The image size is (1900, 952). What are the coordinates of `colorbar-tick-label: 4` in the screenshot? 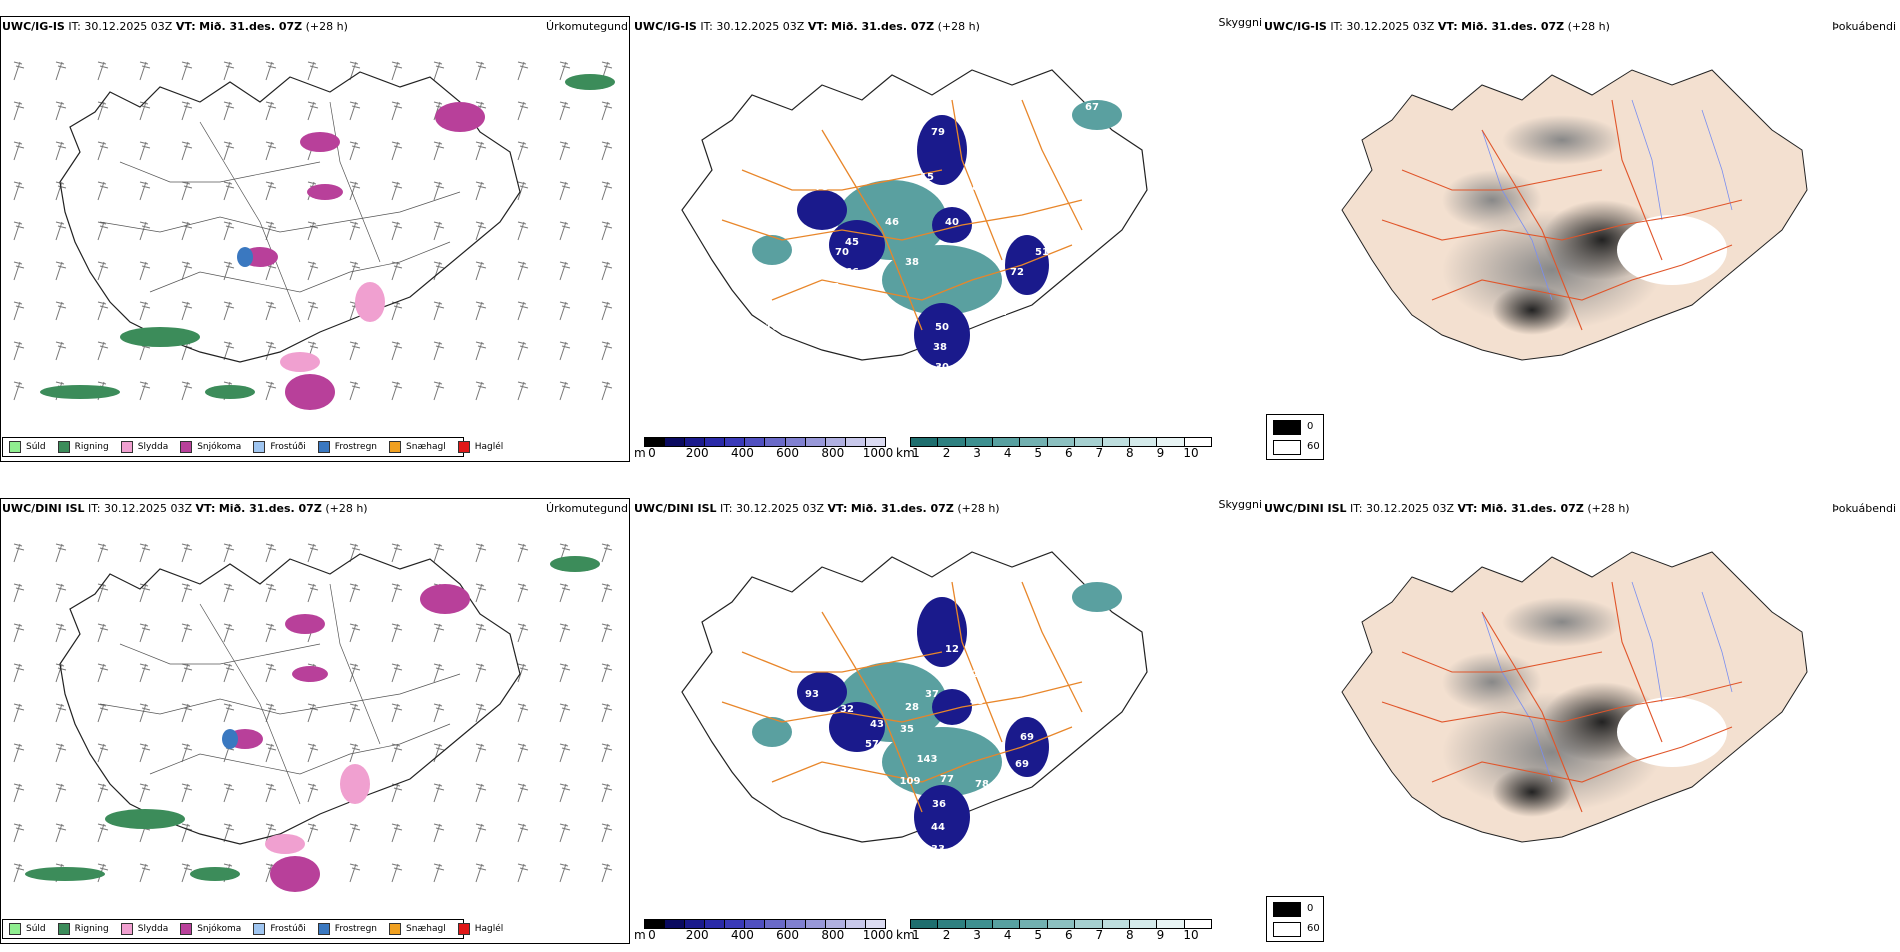 It's located at (1007, 453).